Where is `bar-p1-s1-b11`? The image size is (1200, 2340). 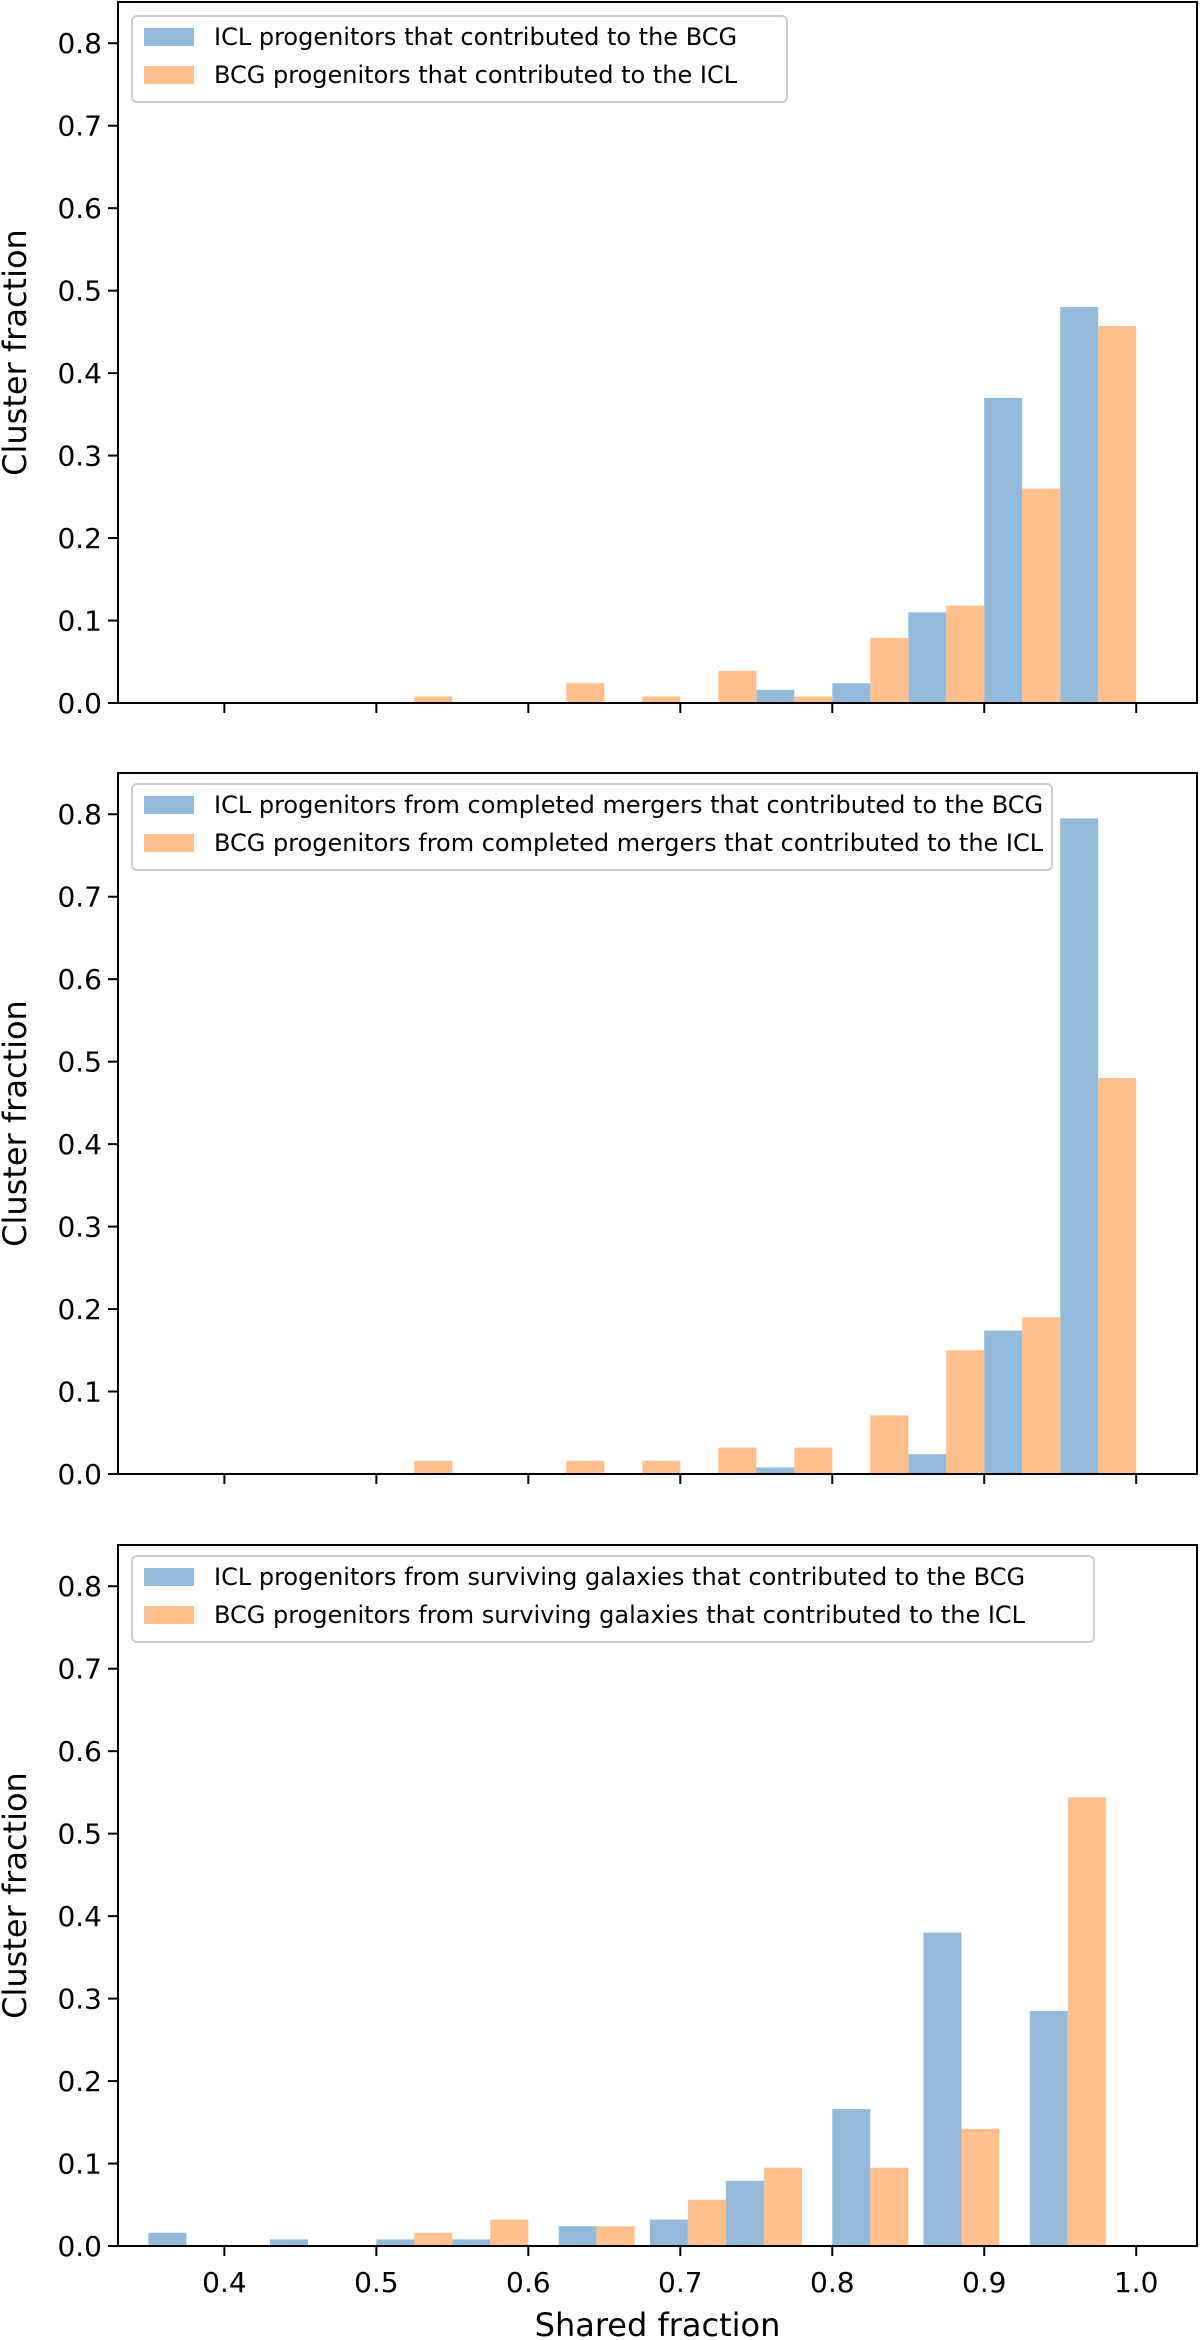
bar-p1-s1-b11 is located at coordinates (927, 657).